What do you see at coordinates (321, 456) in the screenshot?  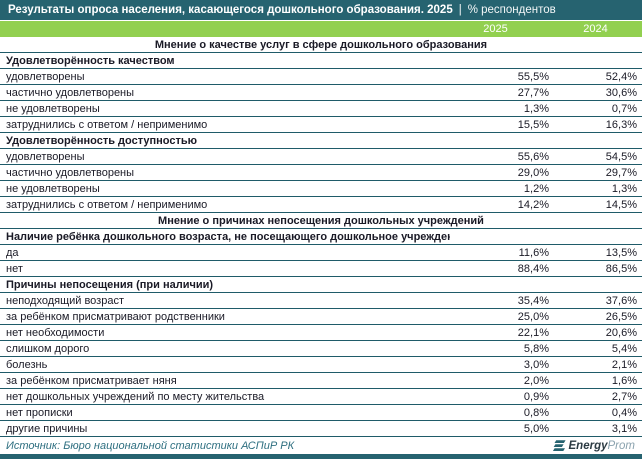 I see `bottom-accent-bar` at bounding box center [321, 456].